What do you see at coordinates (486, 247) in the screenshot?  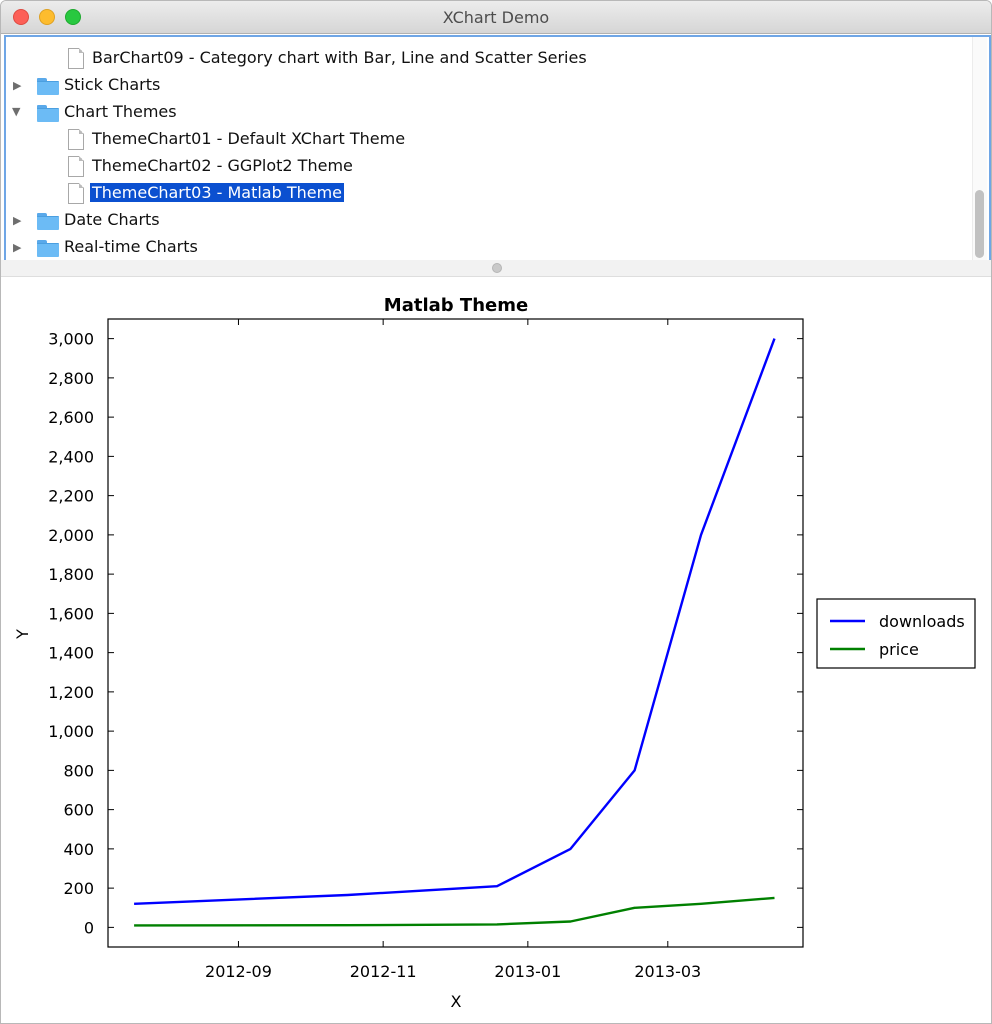 I see `tree-folder-real-time-charts: ▶ Real-time Charts` at bounding box center [486, 247].